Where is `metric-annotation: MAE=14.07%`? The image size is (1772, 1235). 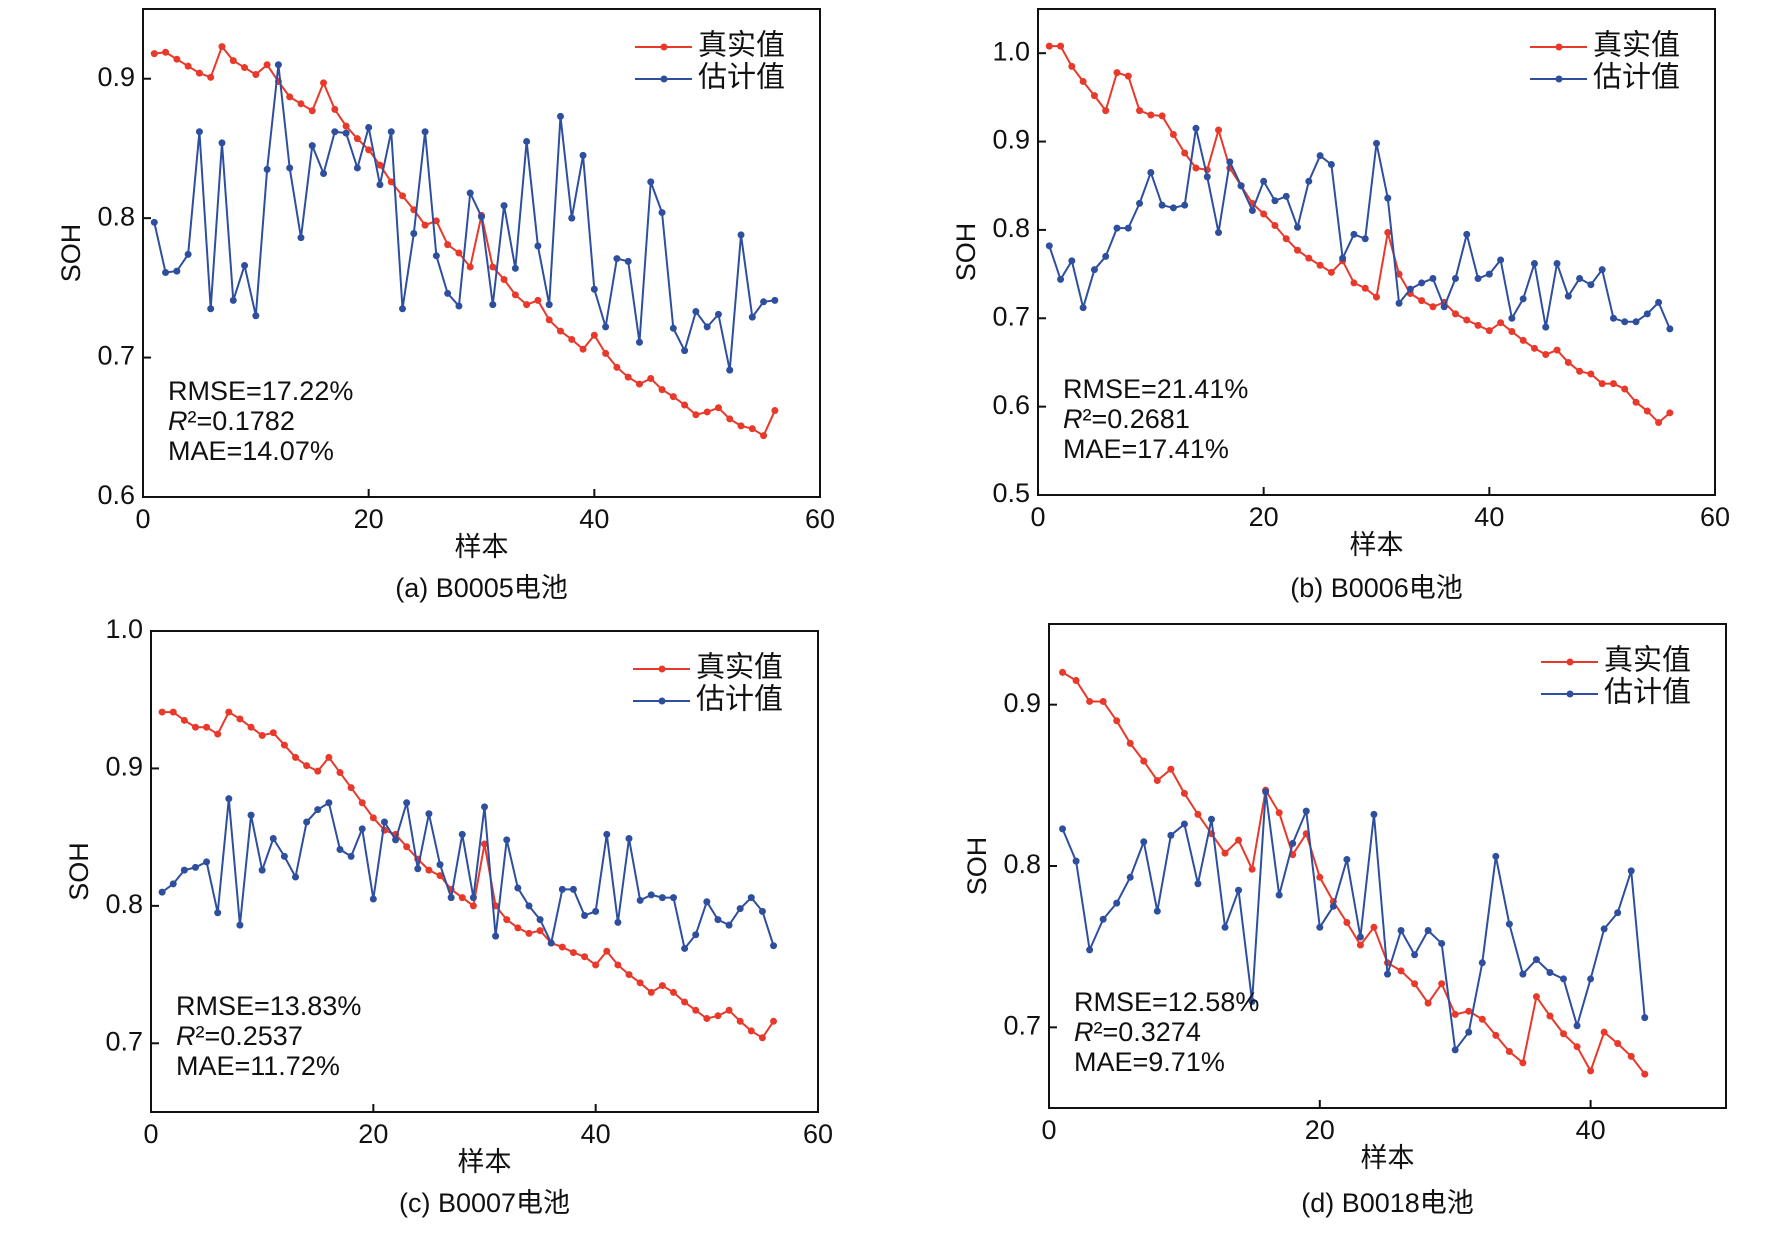 metric-annotation: MAE=14.07% is located at coordinates (251, 451).